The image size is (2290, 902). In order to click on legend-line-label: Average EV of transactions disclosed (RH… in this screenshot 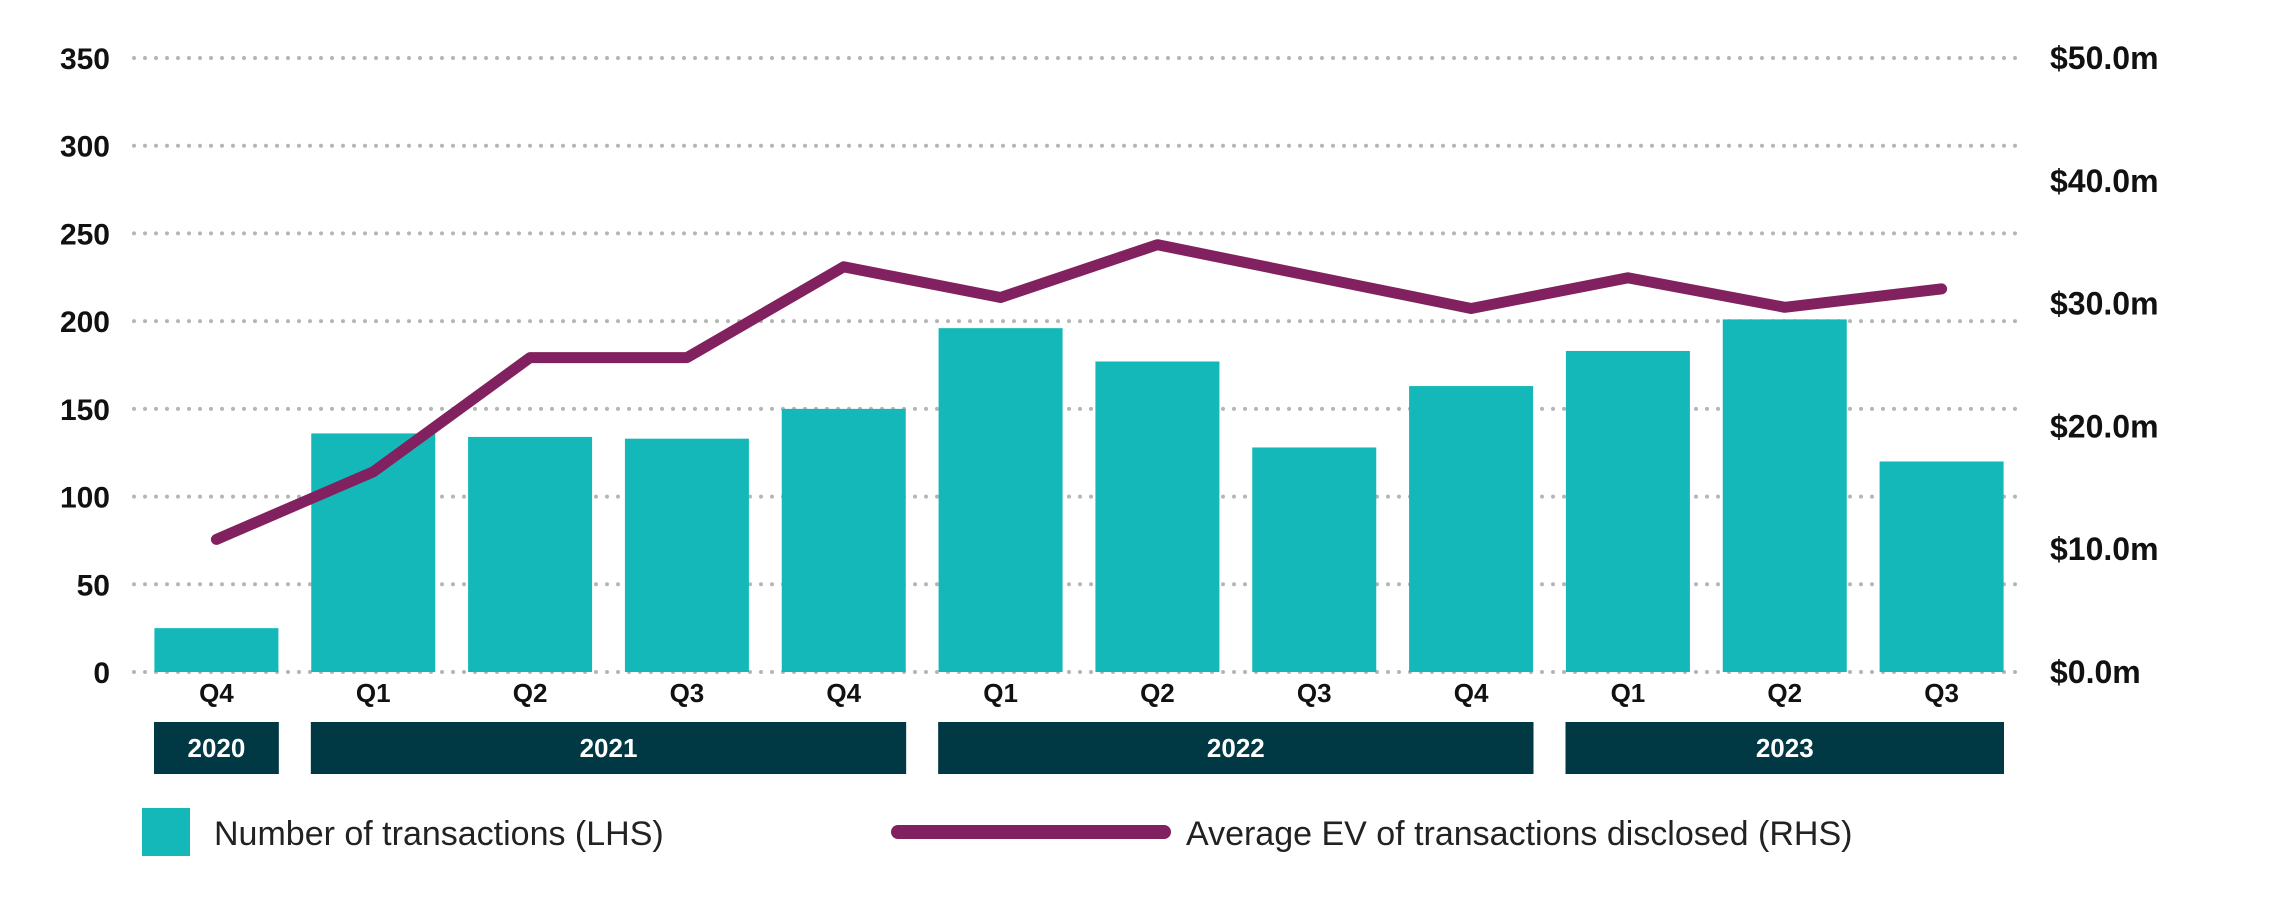, I will do `click(1519, 834)`.